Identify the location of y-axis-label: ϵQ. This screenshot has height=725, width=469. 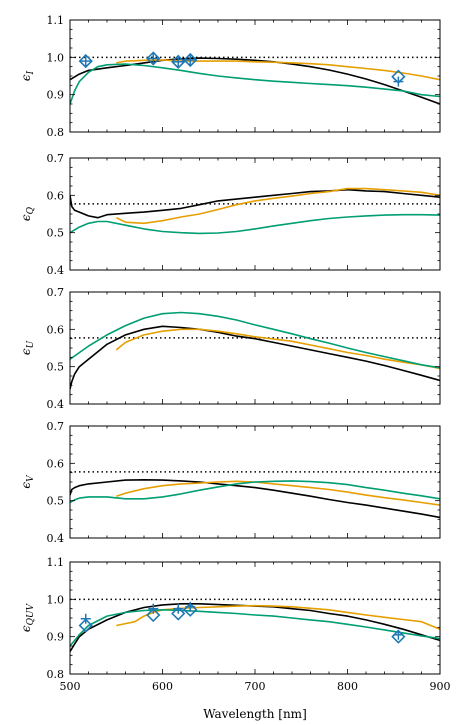
(27, 213).